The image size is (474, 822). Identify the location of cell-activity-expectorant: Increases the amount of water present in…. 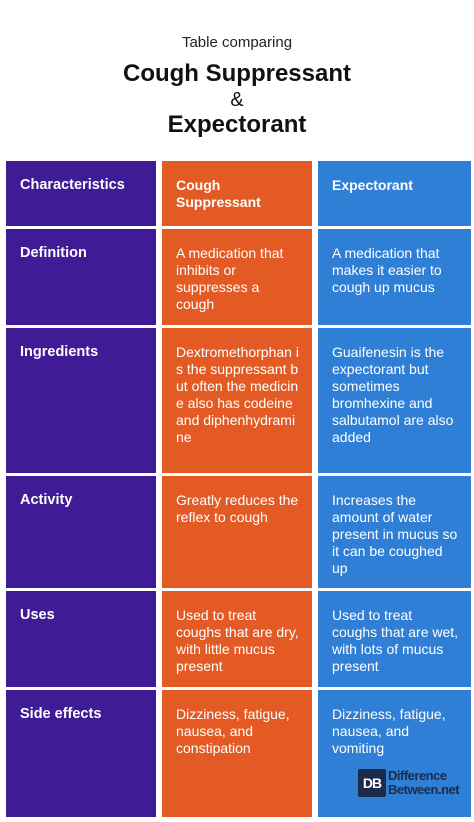
(394, 532).